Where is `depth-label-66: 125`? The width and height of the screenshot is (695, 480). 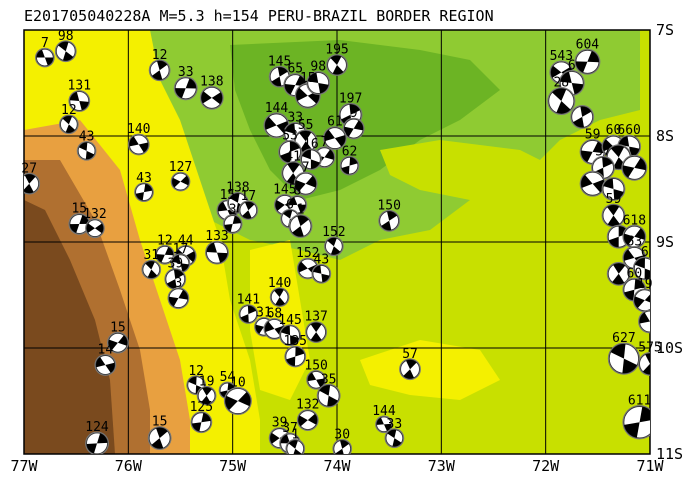 depth-label-66: 125 is located at coordinates (201, 407).